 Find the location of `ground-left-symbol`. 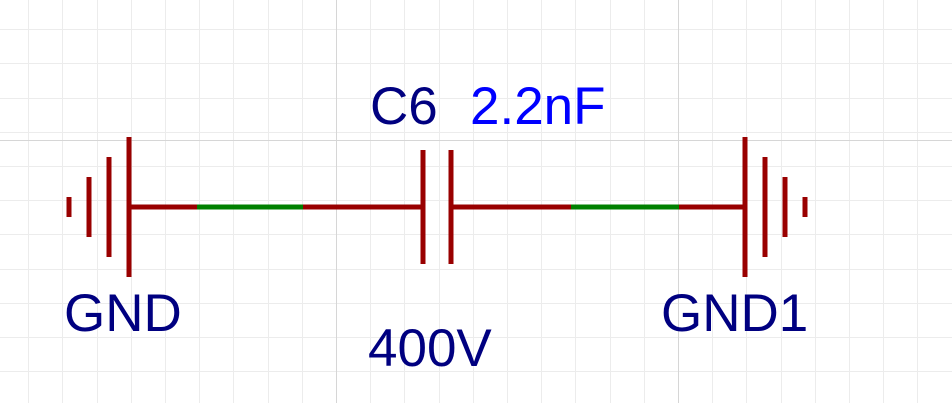

ground-left-symbol is located at coordinates (99, 207).